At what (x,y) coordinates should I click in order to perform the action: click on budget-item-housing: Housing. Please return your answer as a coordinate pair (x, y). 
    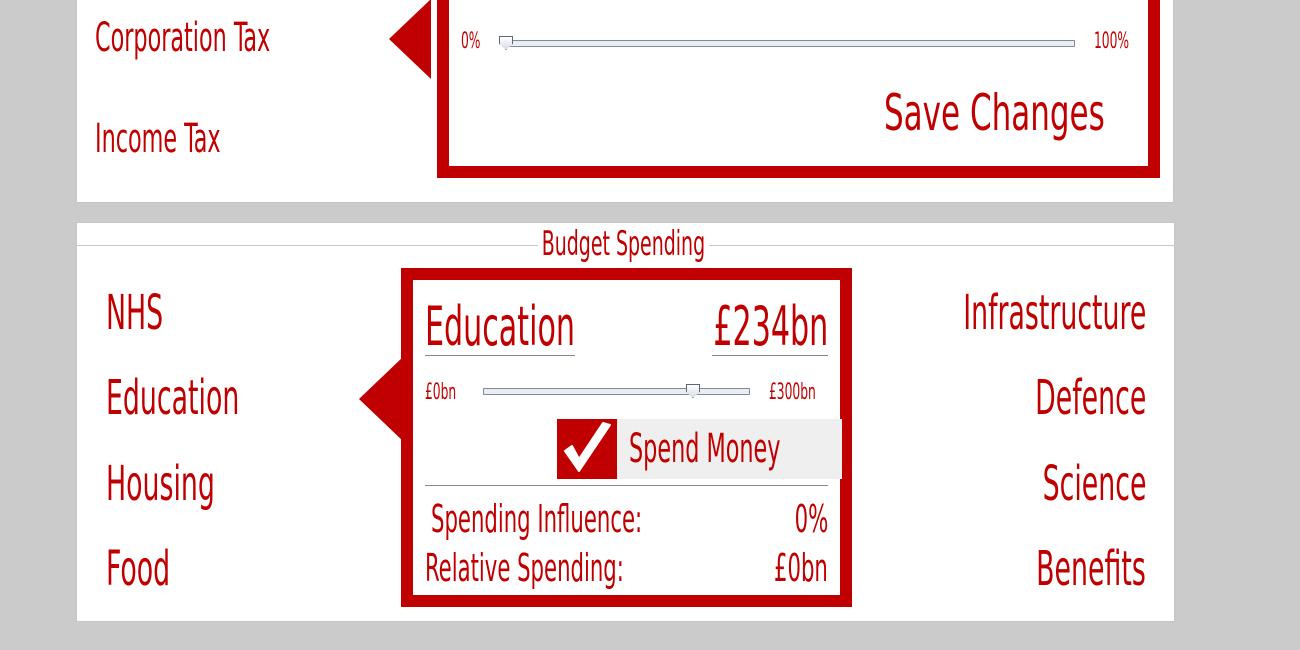
    Looking at the image, I should click on (160, 484).